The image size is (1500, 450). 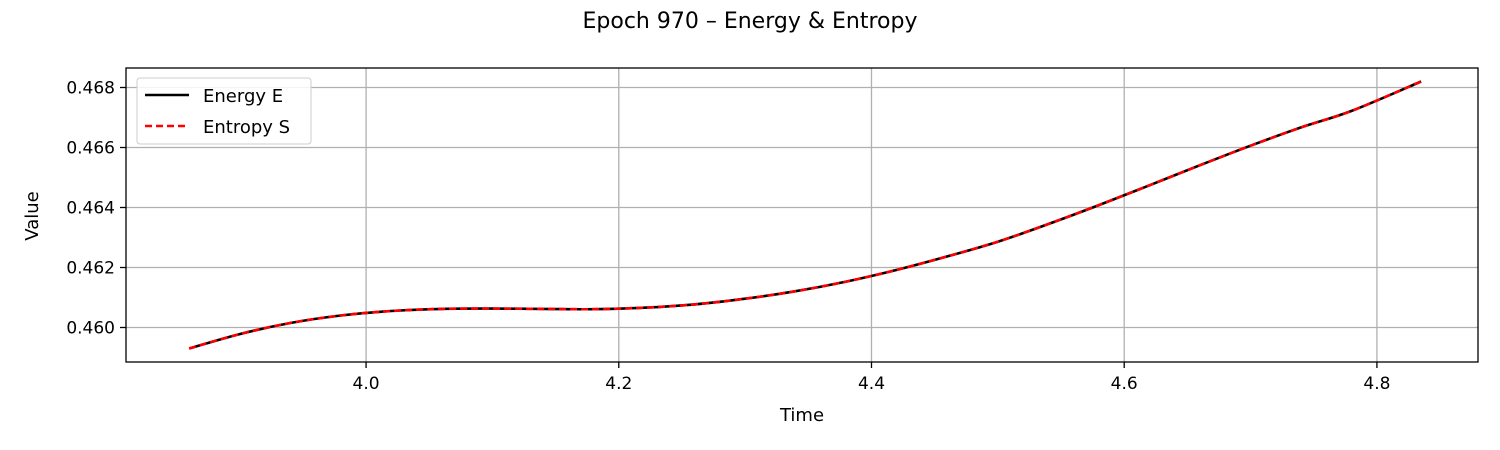 What do you see at coordinates (801, 415) in the screenshot?
I see `x-axis-label: Time` at bounding box center [801, 415].